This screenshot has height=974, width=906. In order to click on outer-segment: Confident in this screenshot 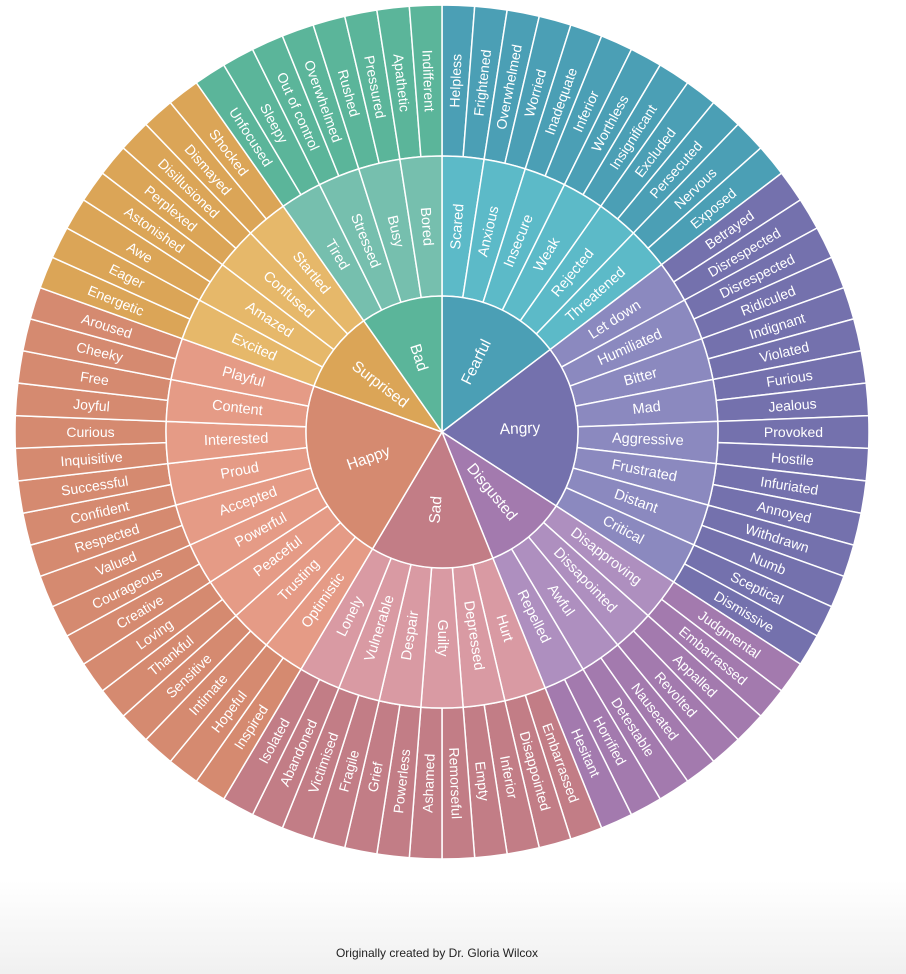, I will do `click(99, 515)`.